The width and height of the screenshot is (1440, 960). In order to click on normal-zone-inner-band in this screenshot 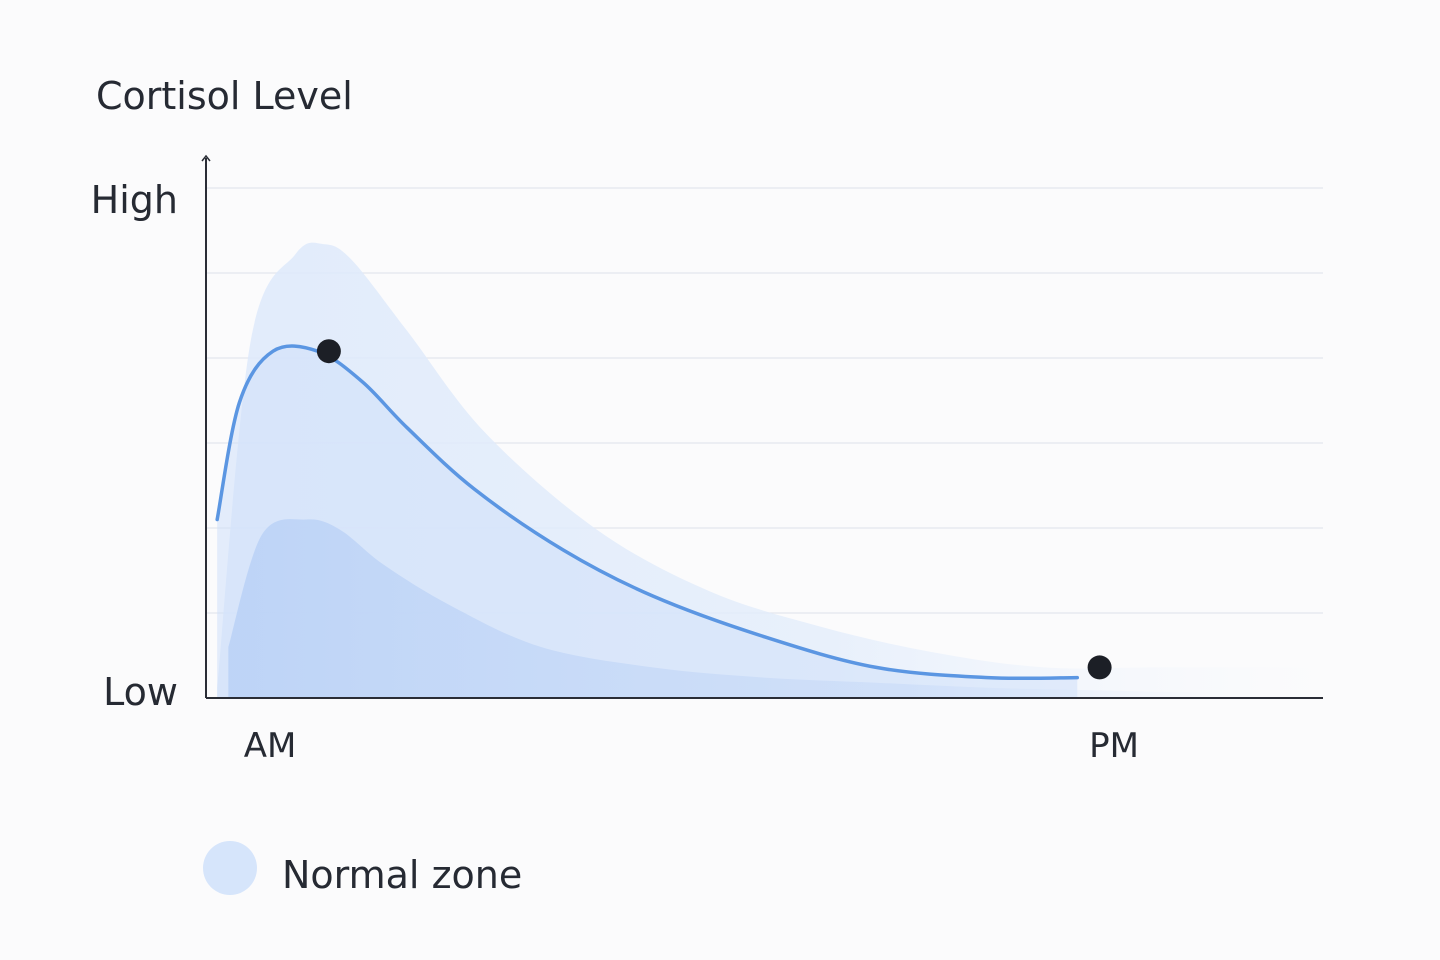, I will do `click(720, 608)`.